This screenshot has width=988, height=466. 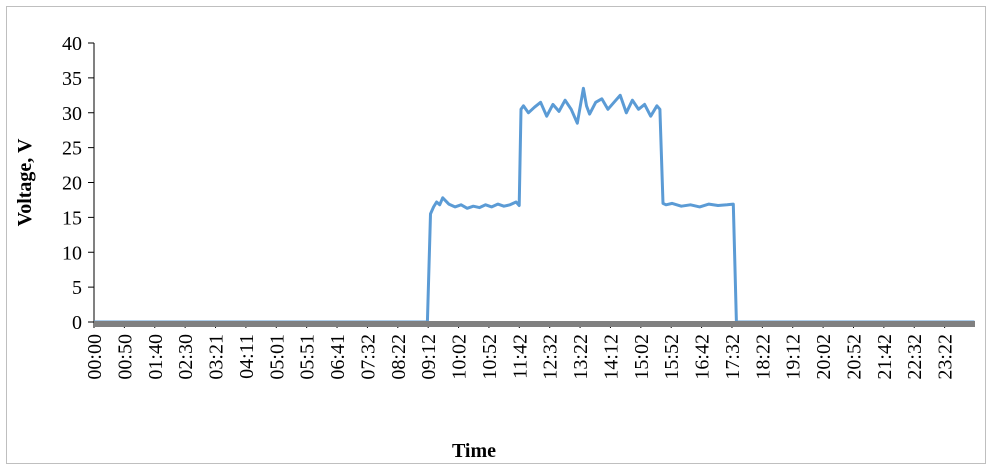 I want to click on x-tick-label: 00:50, so click(x=125, y=357).